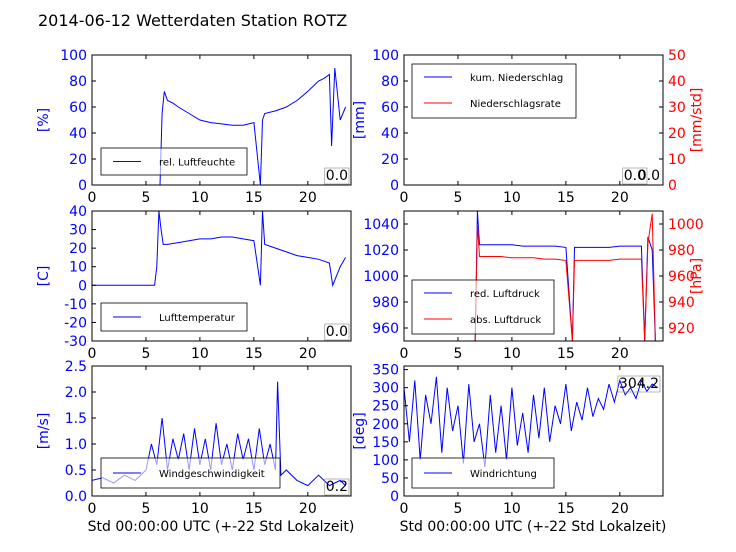 The height and width of the screenshot is (552, 736). Describe the element at coordinates (385, 425) in the screenshot. I see `y-tick-label: 200` at that location.